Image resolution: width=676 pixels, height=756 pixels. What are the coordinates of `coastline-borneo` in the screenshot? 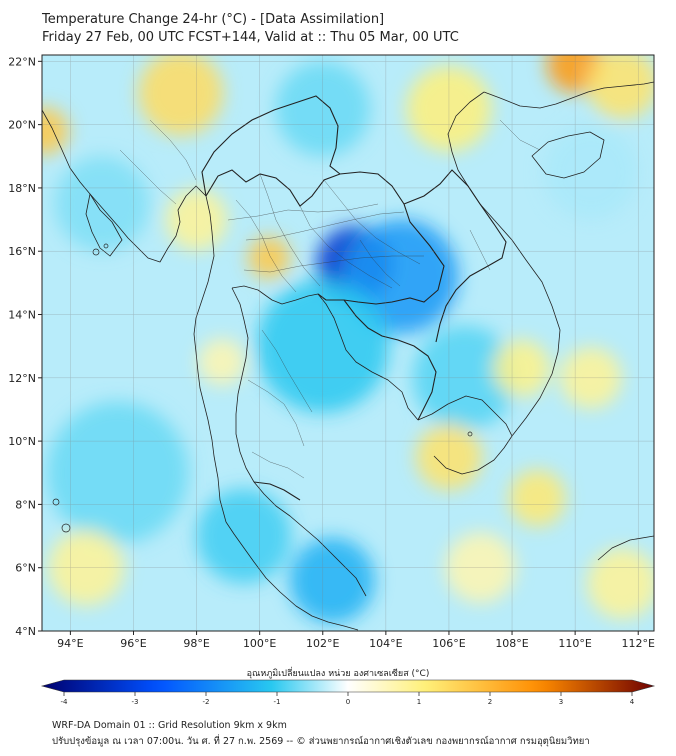 It's located at (625, 548).